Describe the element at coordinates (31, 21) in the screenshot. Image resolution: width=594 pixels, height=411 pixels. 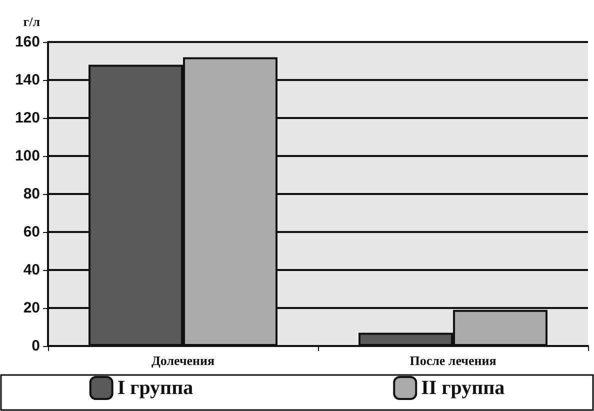
I see `y-axis-title: г/л` at that location.